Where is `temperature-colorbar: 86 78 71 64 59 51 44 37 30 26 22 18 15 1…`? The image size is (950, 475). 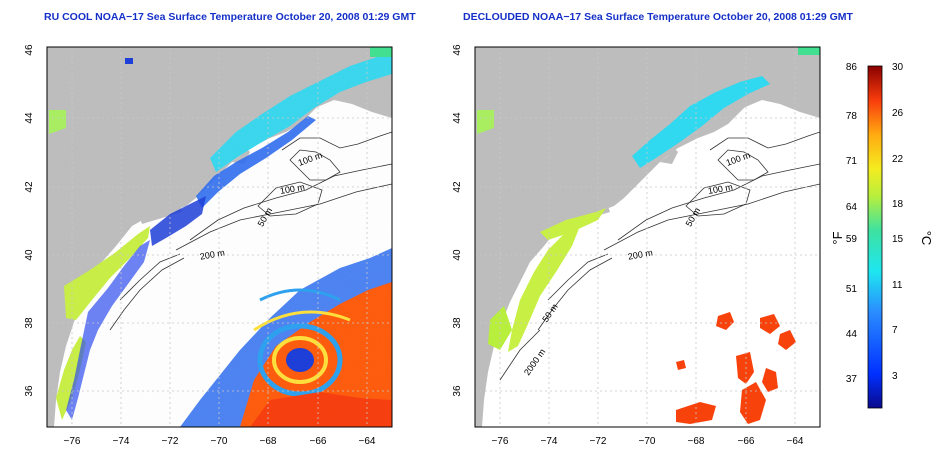 temperature-colorbar: 86 78 71 64 59 51 44 37 30 26 22 18 15 1… is located at coordinates (882, 235).